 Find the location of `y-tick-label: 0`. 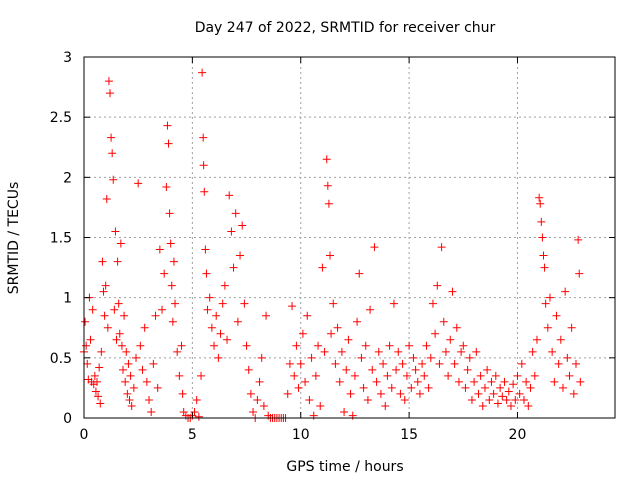

y-tick-label: 0 is located at coordinates (67, 419).